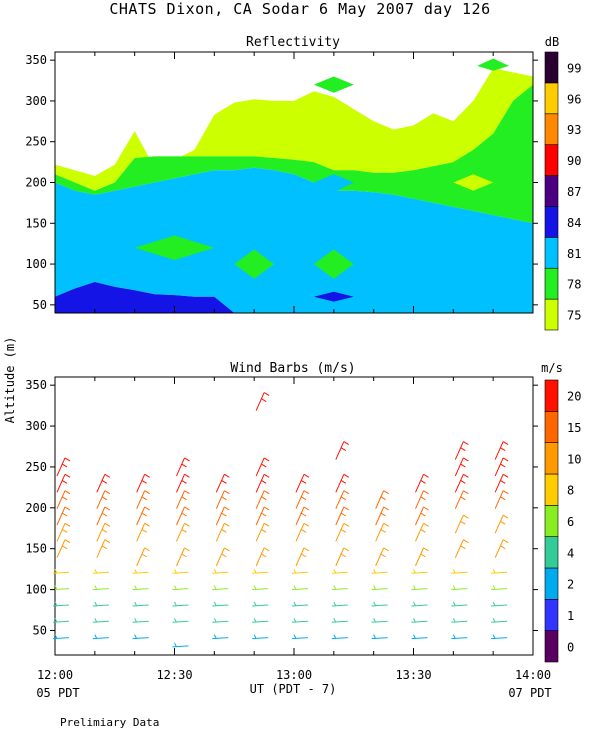 The image size is (600, 750). What do you see at coordinates (36, 385) in the screenshot?
I see `y-tick-label: 350` at bounding box center [36, 385].